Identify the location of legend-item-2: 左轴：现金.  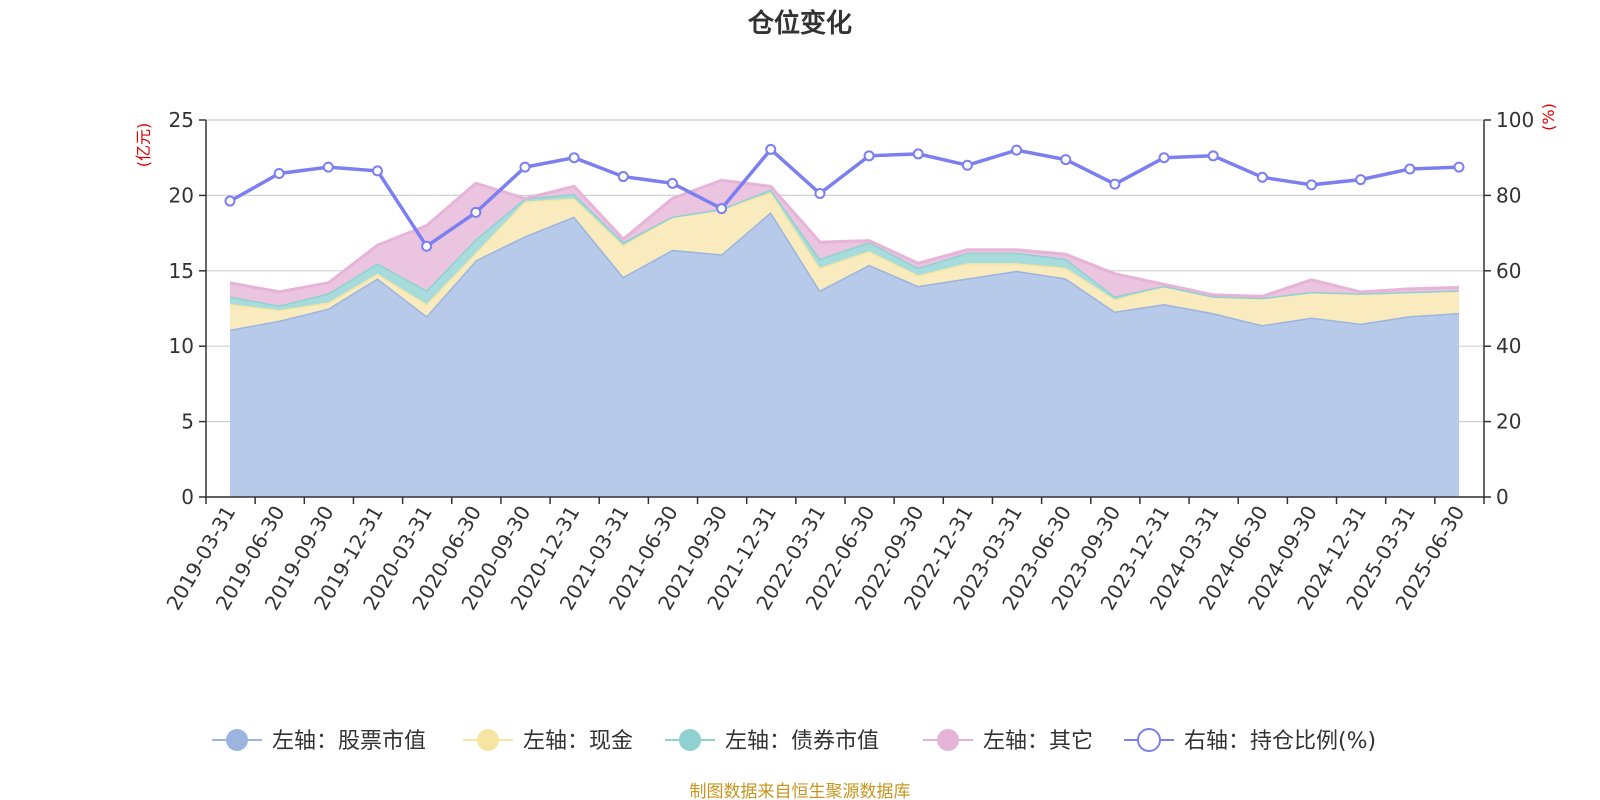
(548, 741).